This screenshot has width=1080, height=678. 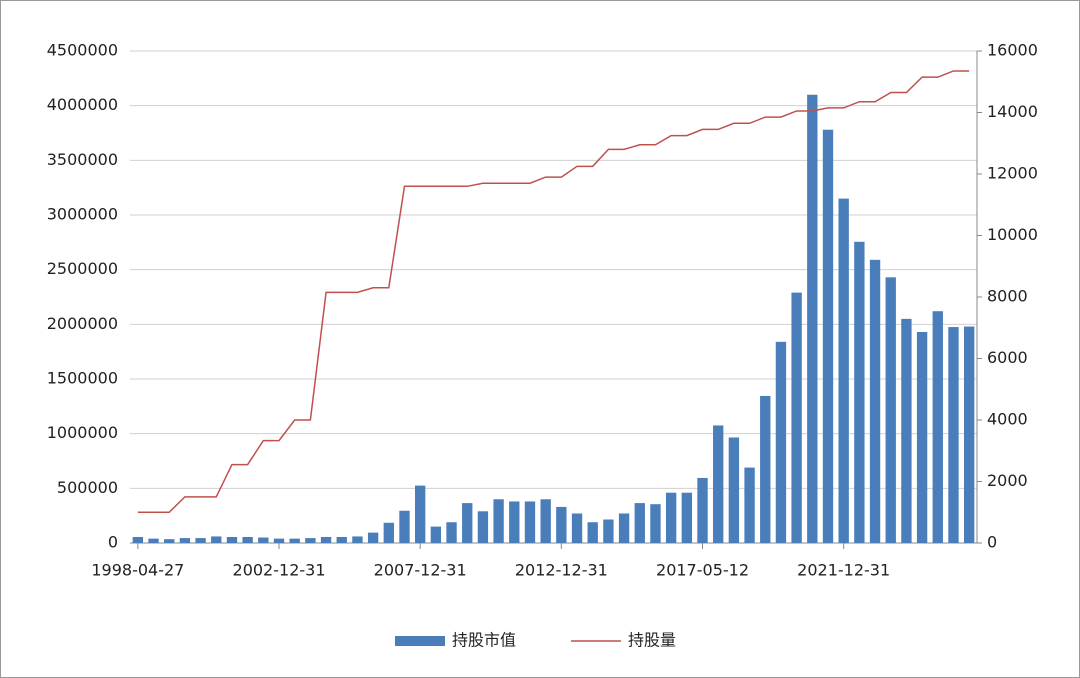 What do you see at coordinates (1007, 480) in the screenshot?
I see `y2-tick-label: 2000` at bounding box center [1007, 480].